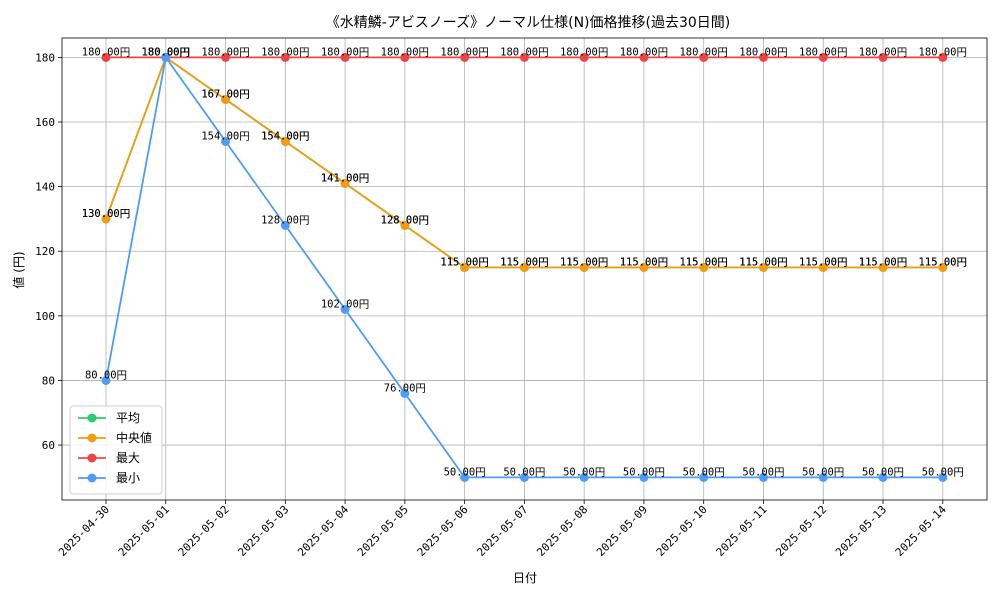  I want to click on x-tick-label: 2025-05-04, so click(323, 531).